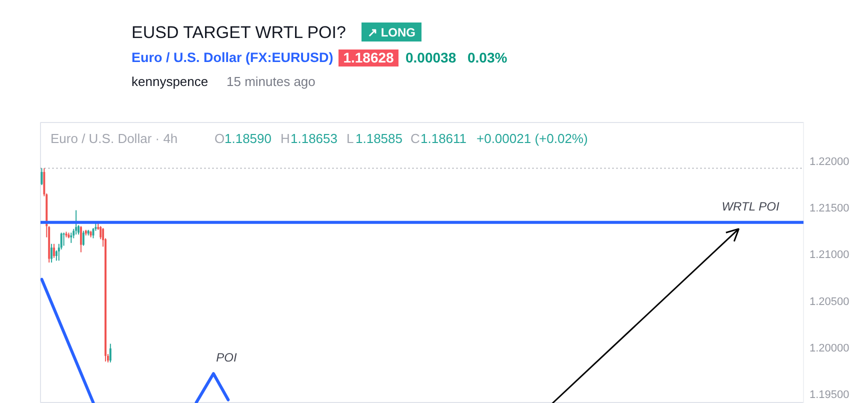  Describe the element at coordinates (392, 33) in the screenshot. I see `text: ↗ LONG` at that location.